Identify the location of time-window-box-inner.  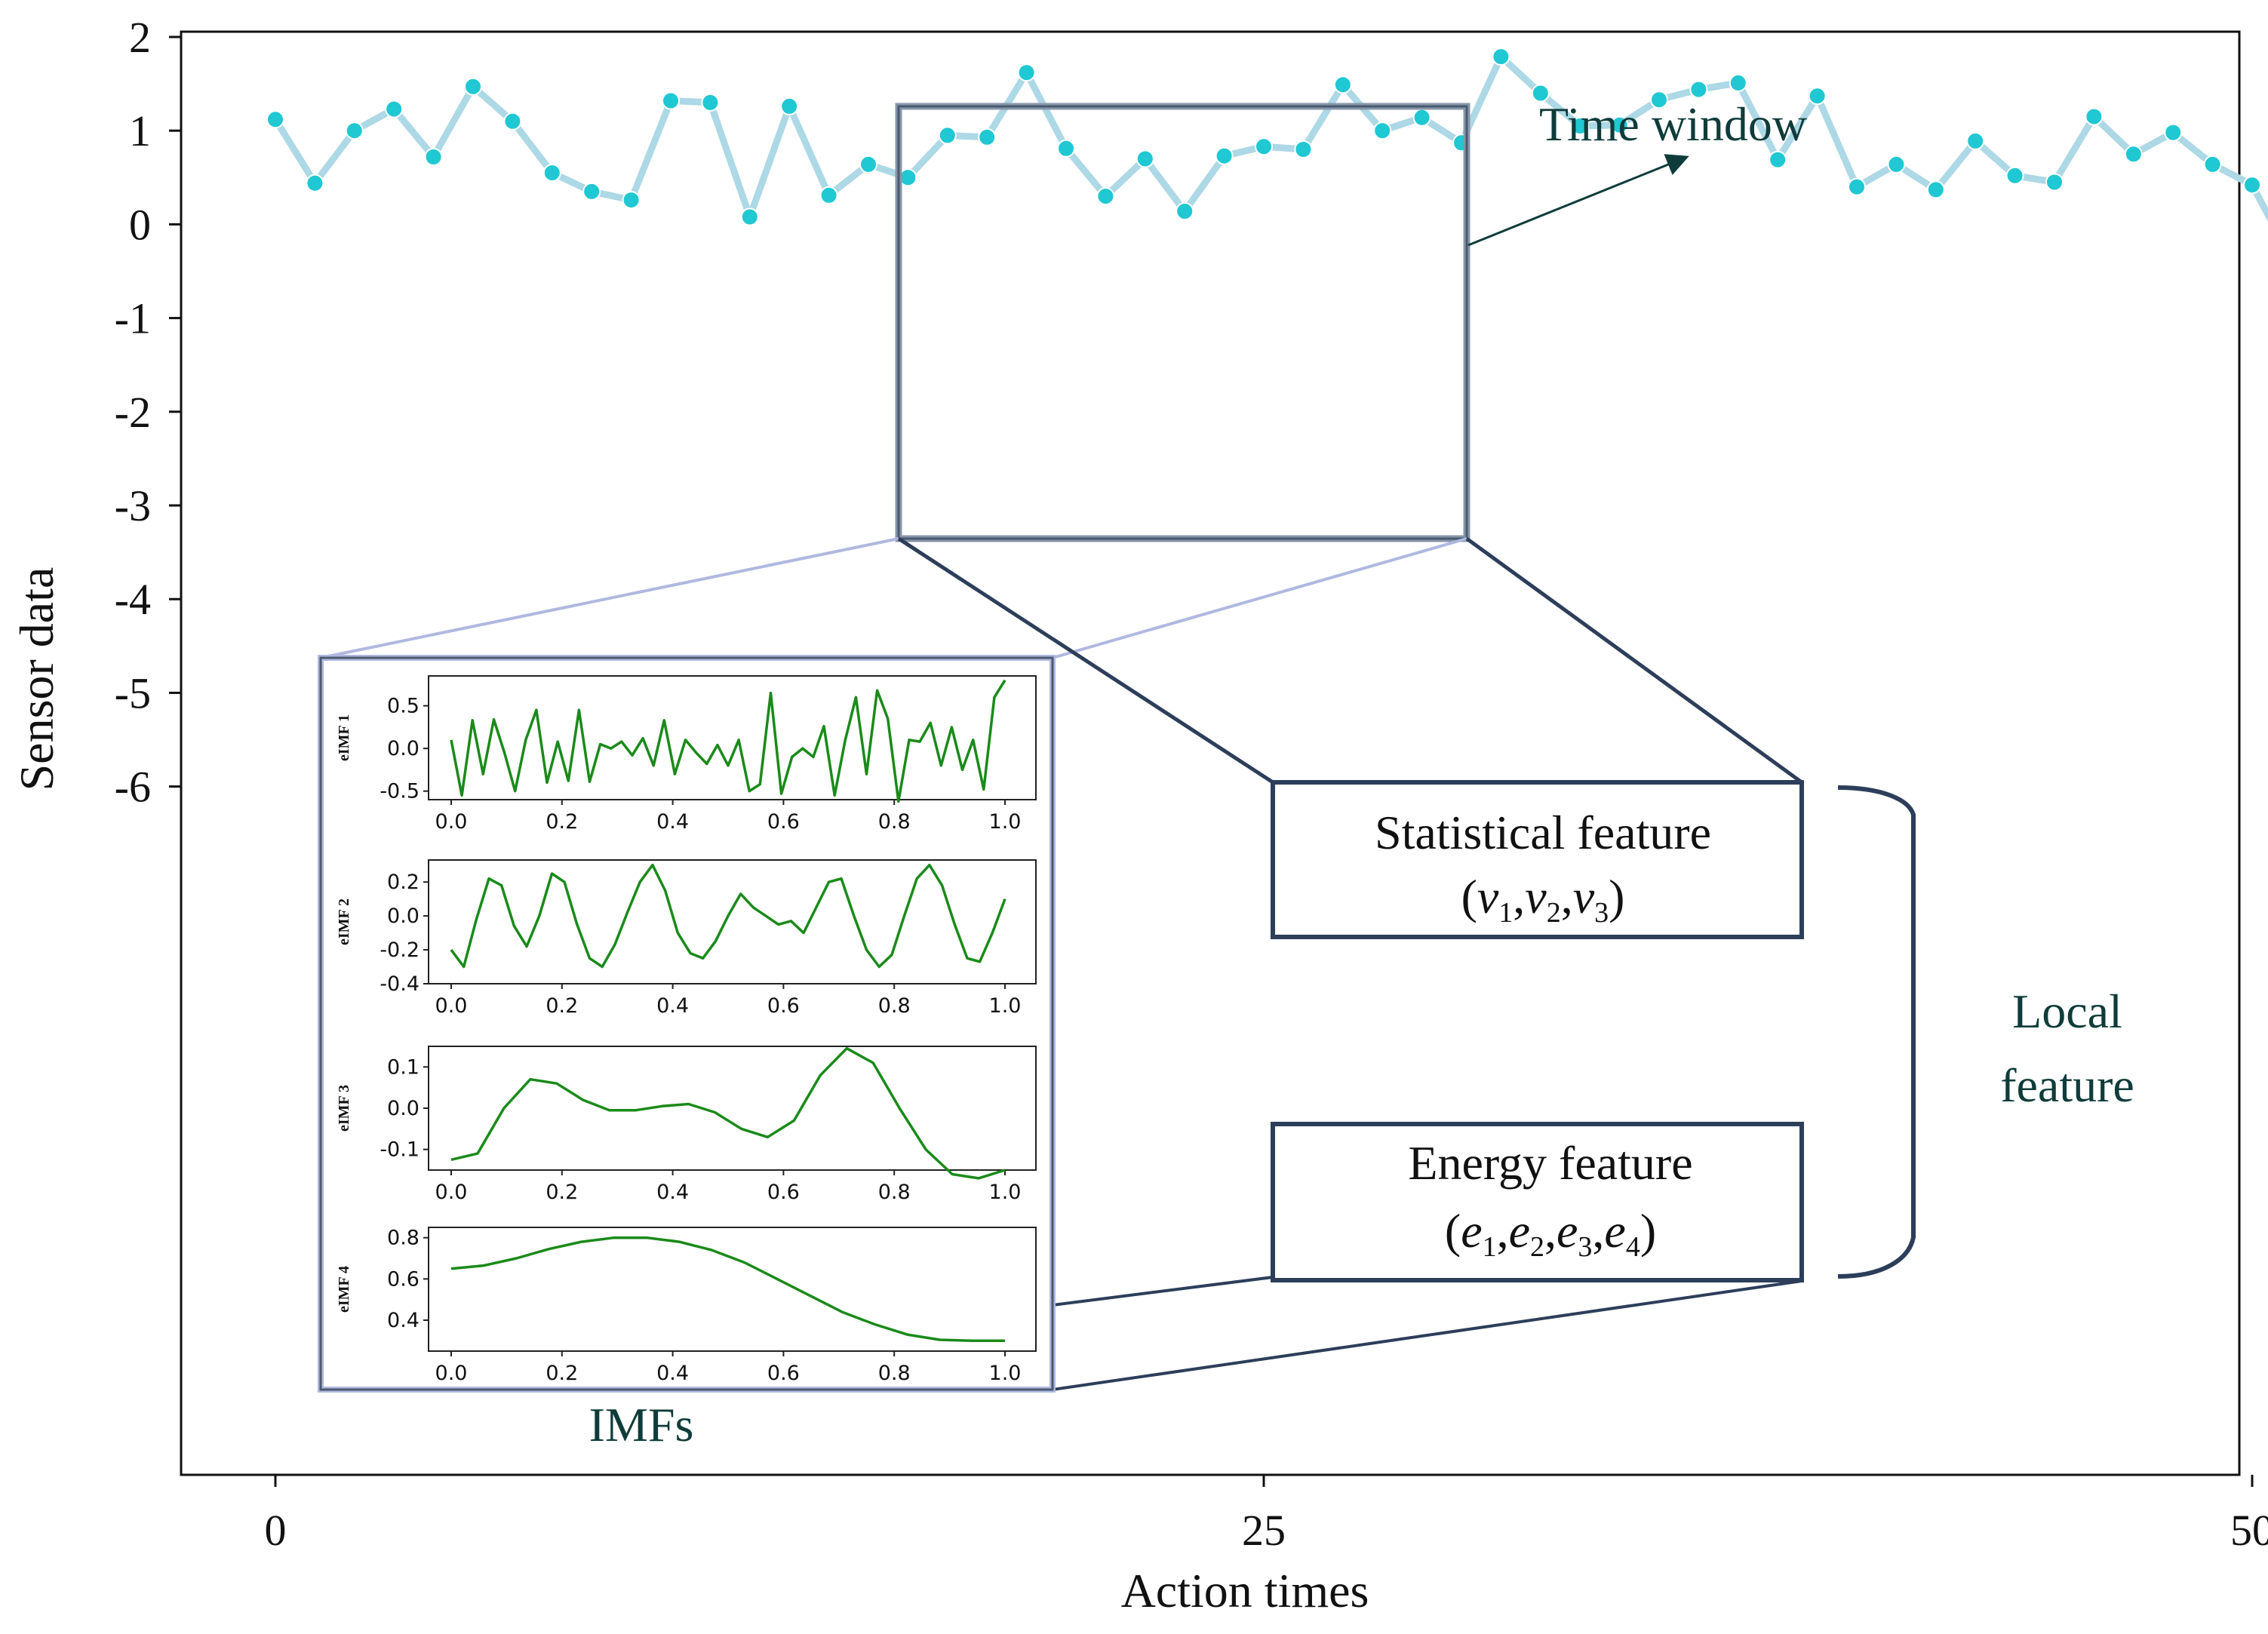
(1182, 322).